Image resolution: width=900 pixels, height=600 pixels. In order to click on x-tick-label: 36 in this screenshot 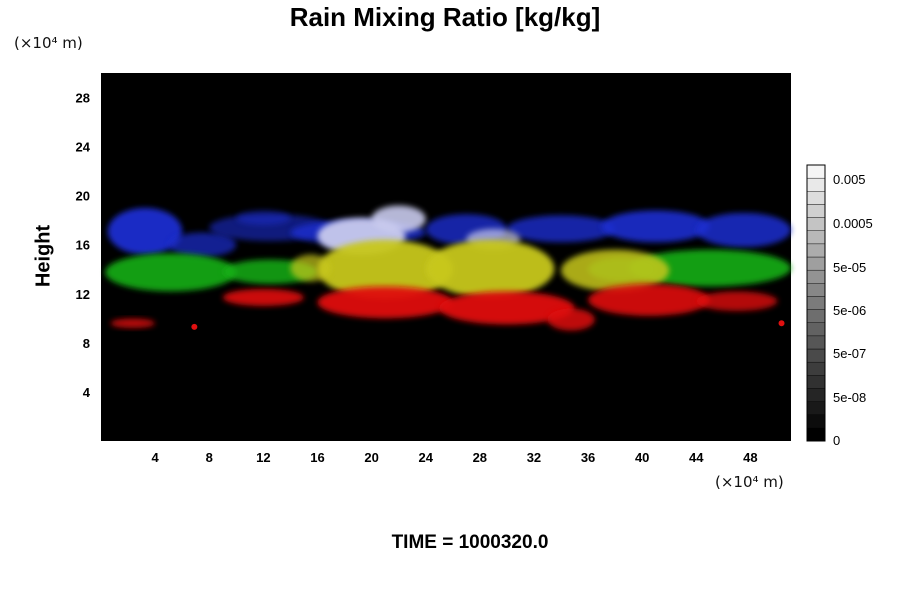, I will do `click(588, 457)`.